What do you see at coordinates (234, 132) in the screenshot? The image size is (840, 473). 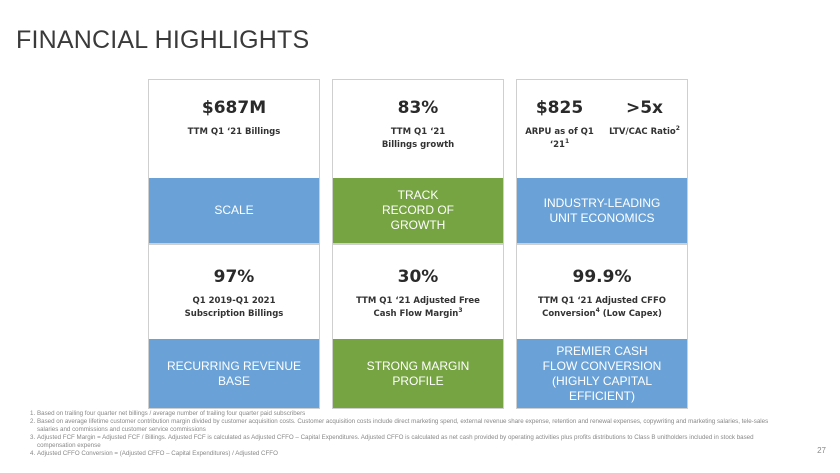 I see `metric-label: TTM Q1 ‘21 Billings` at bounding box center [234, 132].